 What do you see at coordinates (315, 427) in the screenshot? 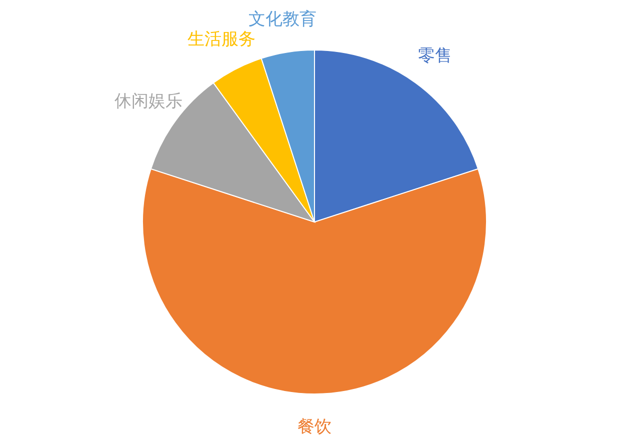
I see `slice-label: 餐饮` at bounding box center [315, 427].